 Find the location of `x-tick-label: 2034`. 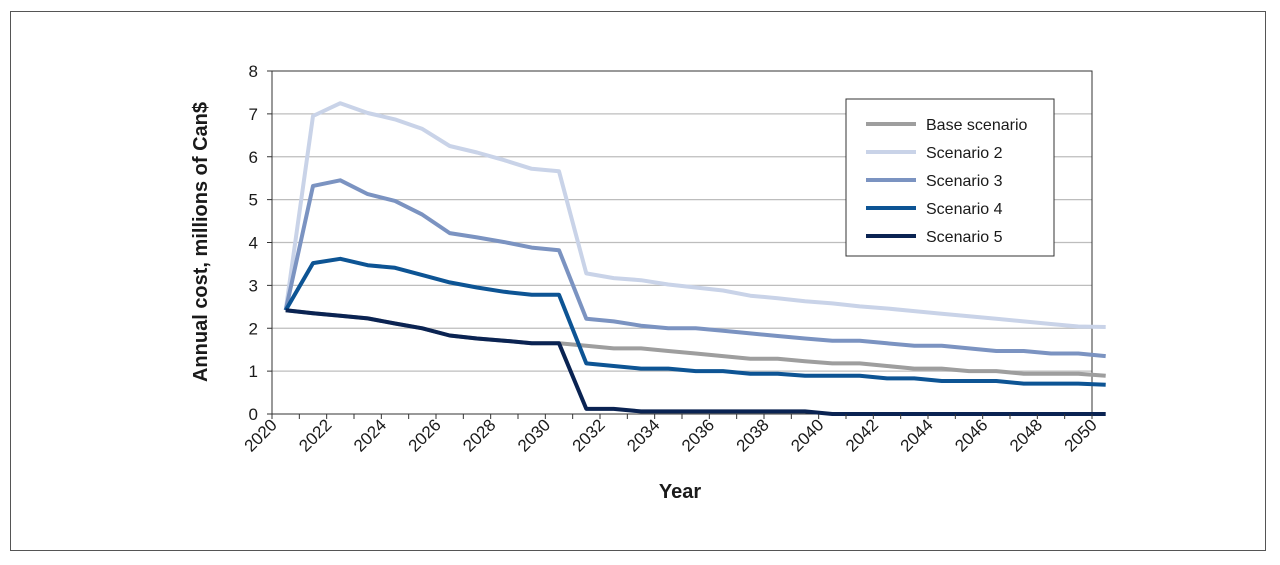

x-tick-label: 2034 is located at coordinates (643, 435).